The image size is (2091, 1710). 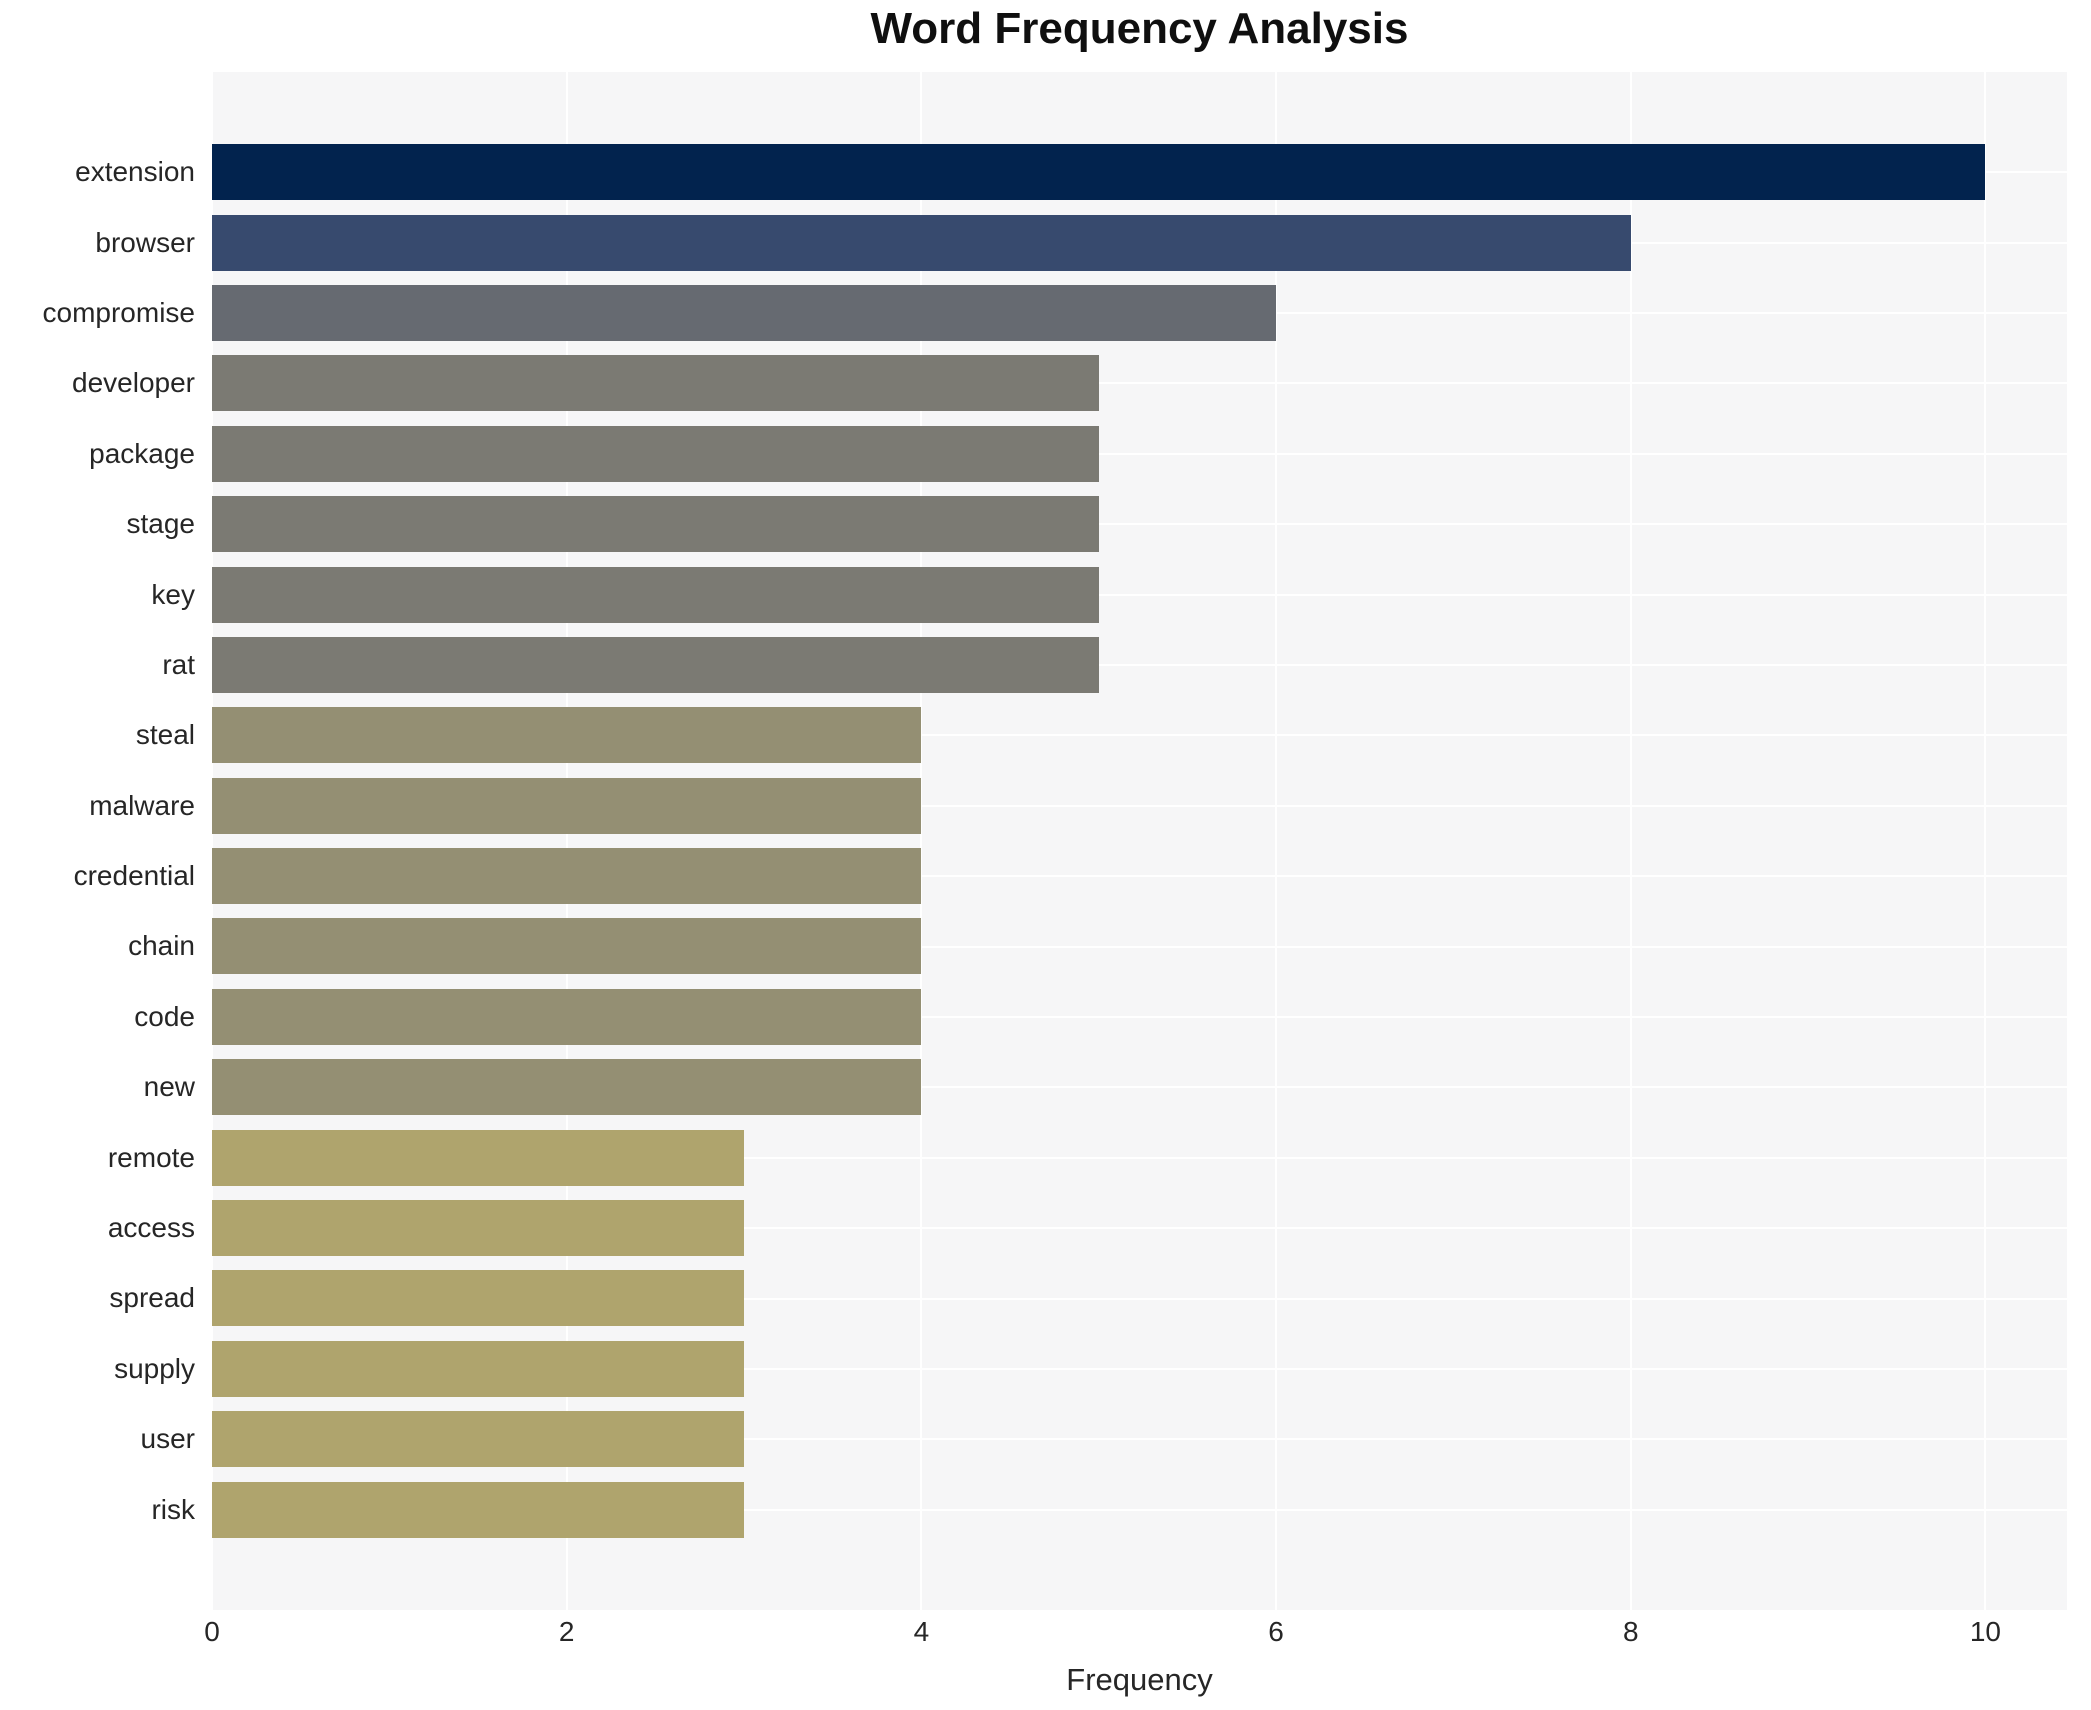 I want to click on bar-new, so click(x=567, y=1087).